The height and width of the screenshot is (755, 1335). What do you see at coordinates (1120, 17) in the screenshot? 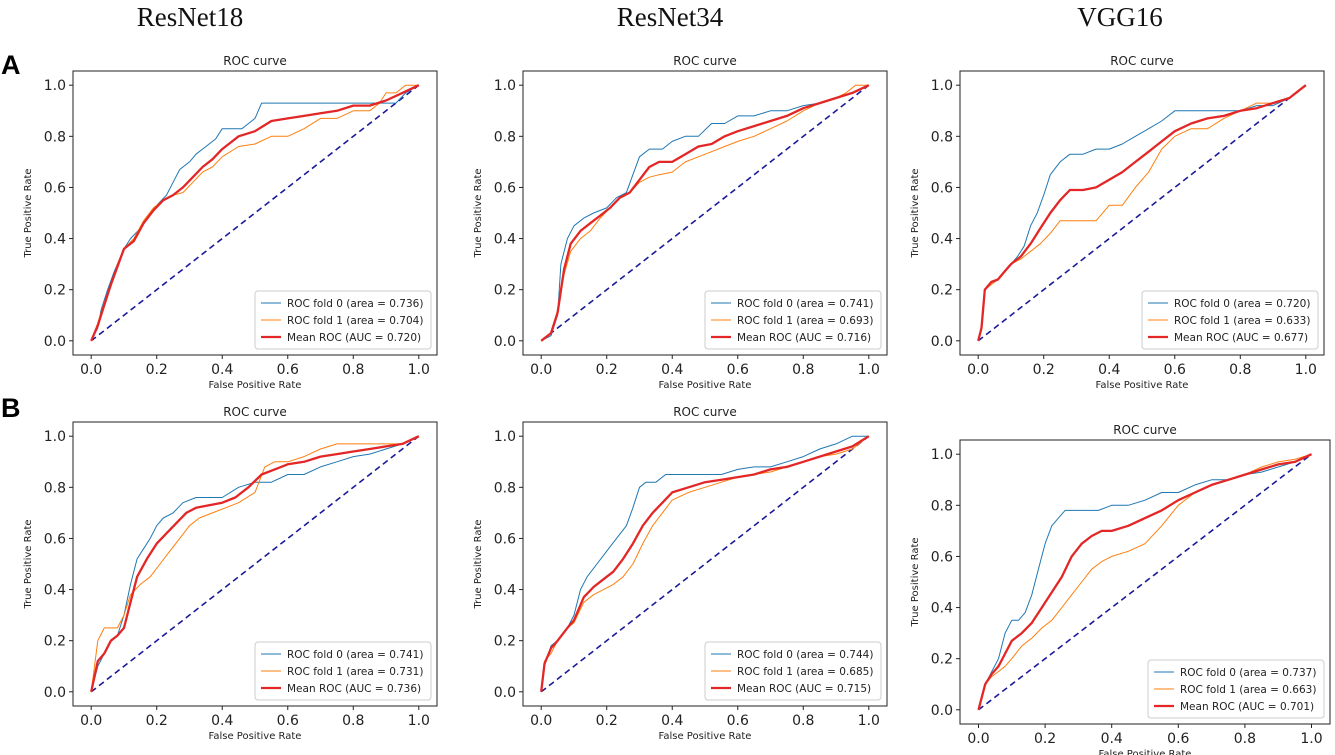
I see `column-header-vgg16: VGG16` at bounding box center [1120, 17].